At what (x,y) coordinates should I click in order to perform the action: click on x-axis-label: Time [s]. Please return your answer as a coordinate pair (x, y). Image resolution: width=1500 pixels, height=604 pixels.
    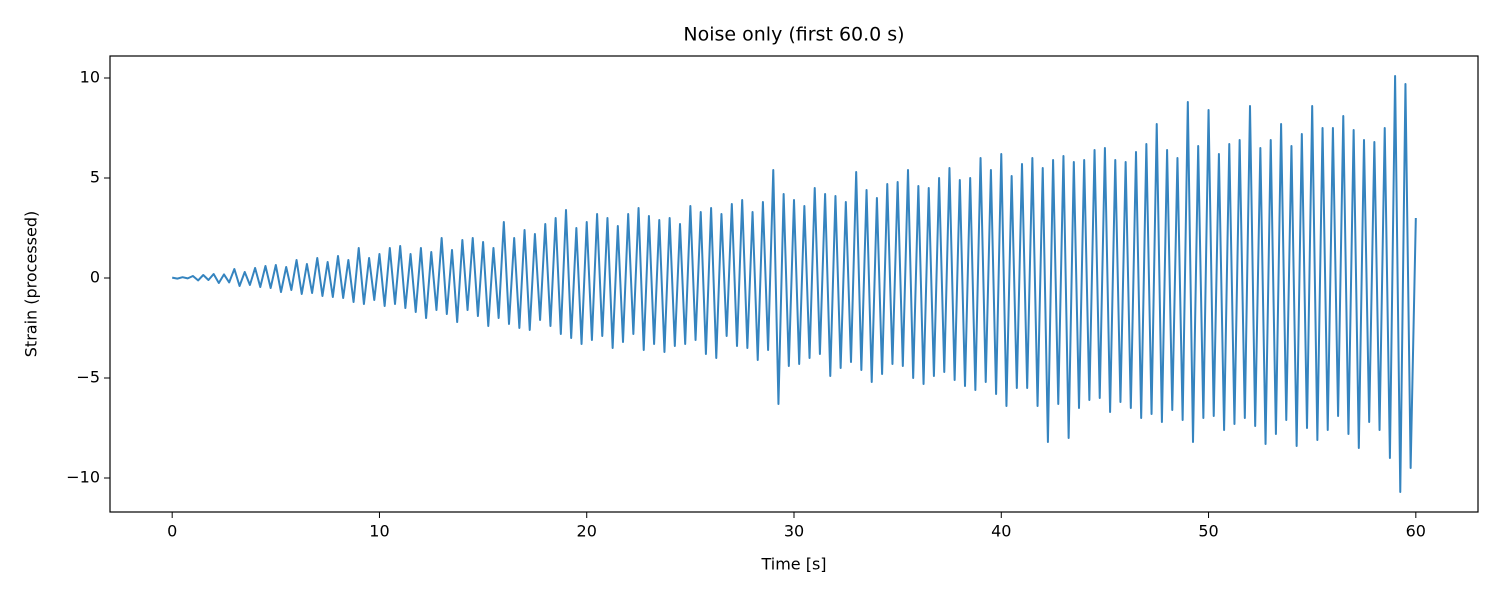
    Looking at the image, I should click on (793, 564).